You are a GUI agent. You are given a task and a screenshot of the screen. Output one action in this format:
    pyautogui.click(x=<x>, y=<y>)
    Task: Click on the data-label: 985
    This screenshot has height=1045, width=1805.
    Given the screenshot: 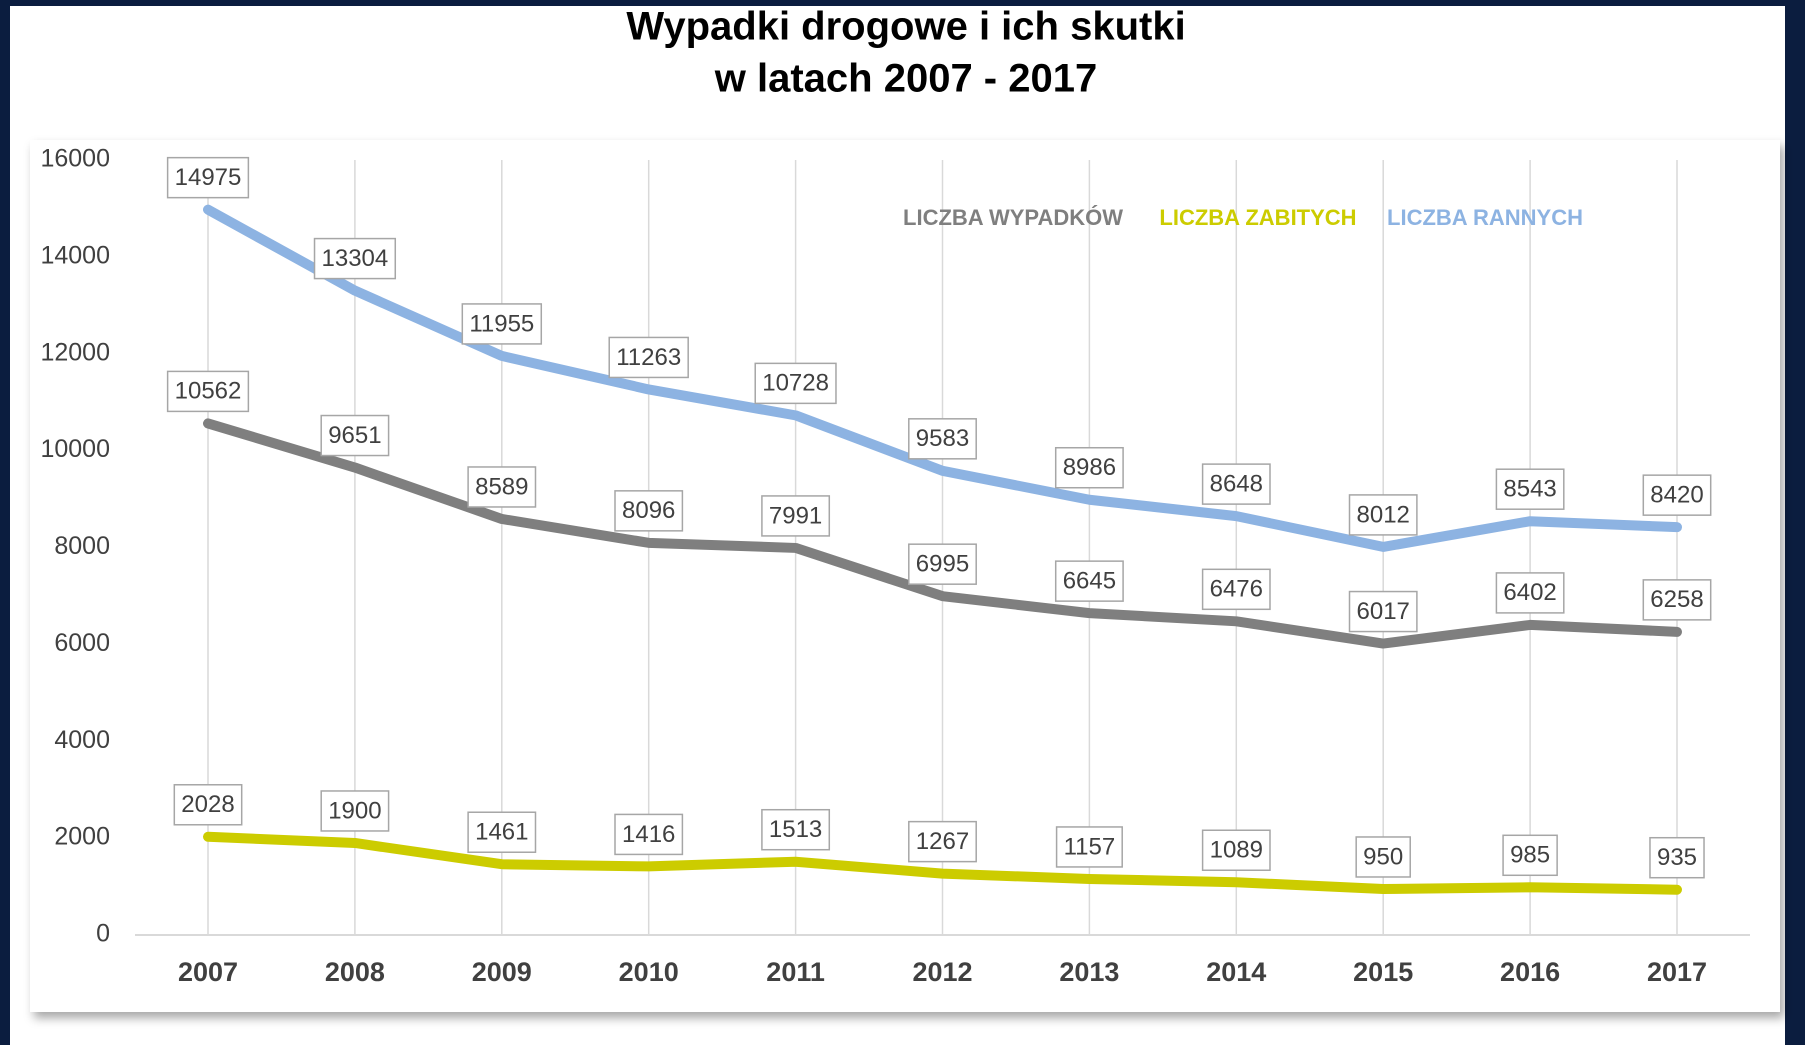 What is the action you would take?
    pyautogui.click(x=1530, y=855)
    